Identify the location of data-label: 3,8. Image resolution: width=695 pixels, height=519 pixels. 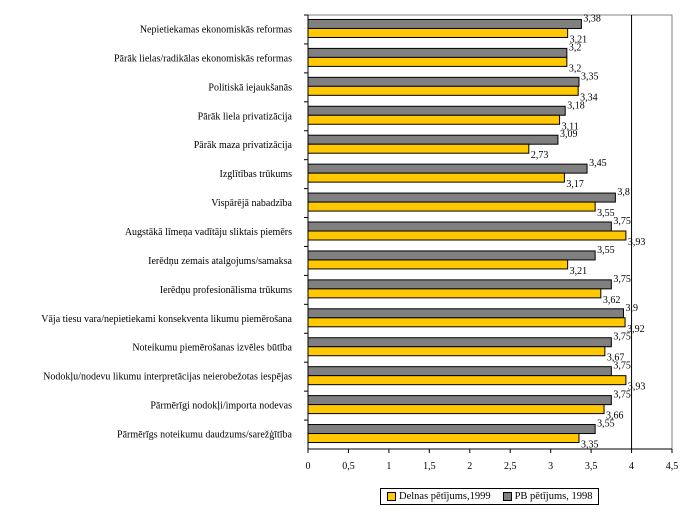
(623, 192).